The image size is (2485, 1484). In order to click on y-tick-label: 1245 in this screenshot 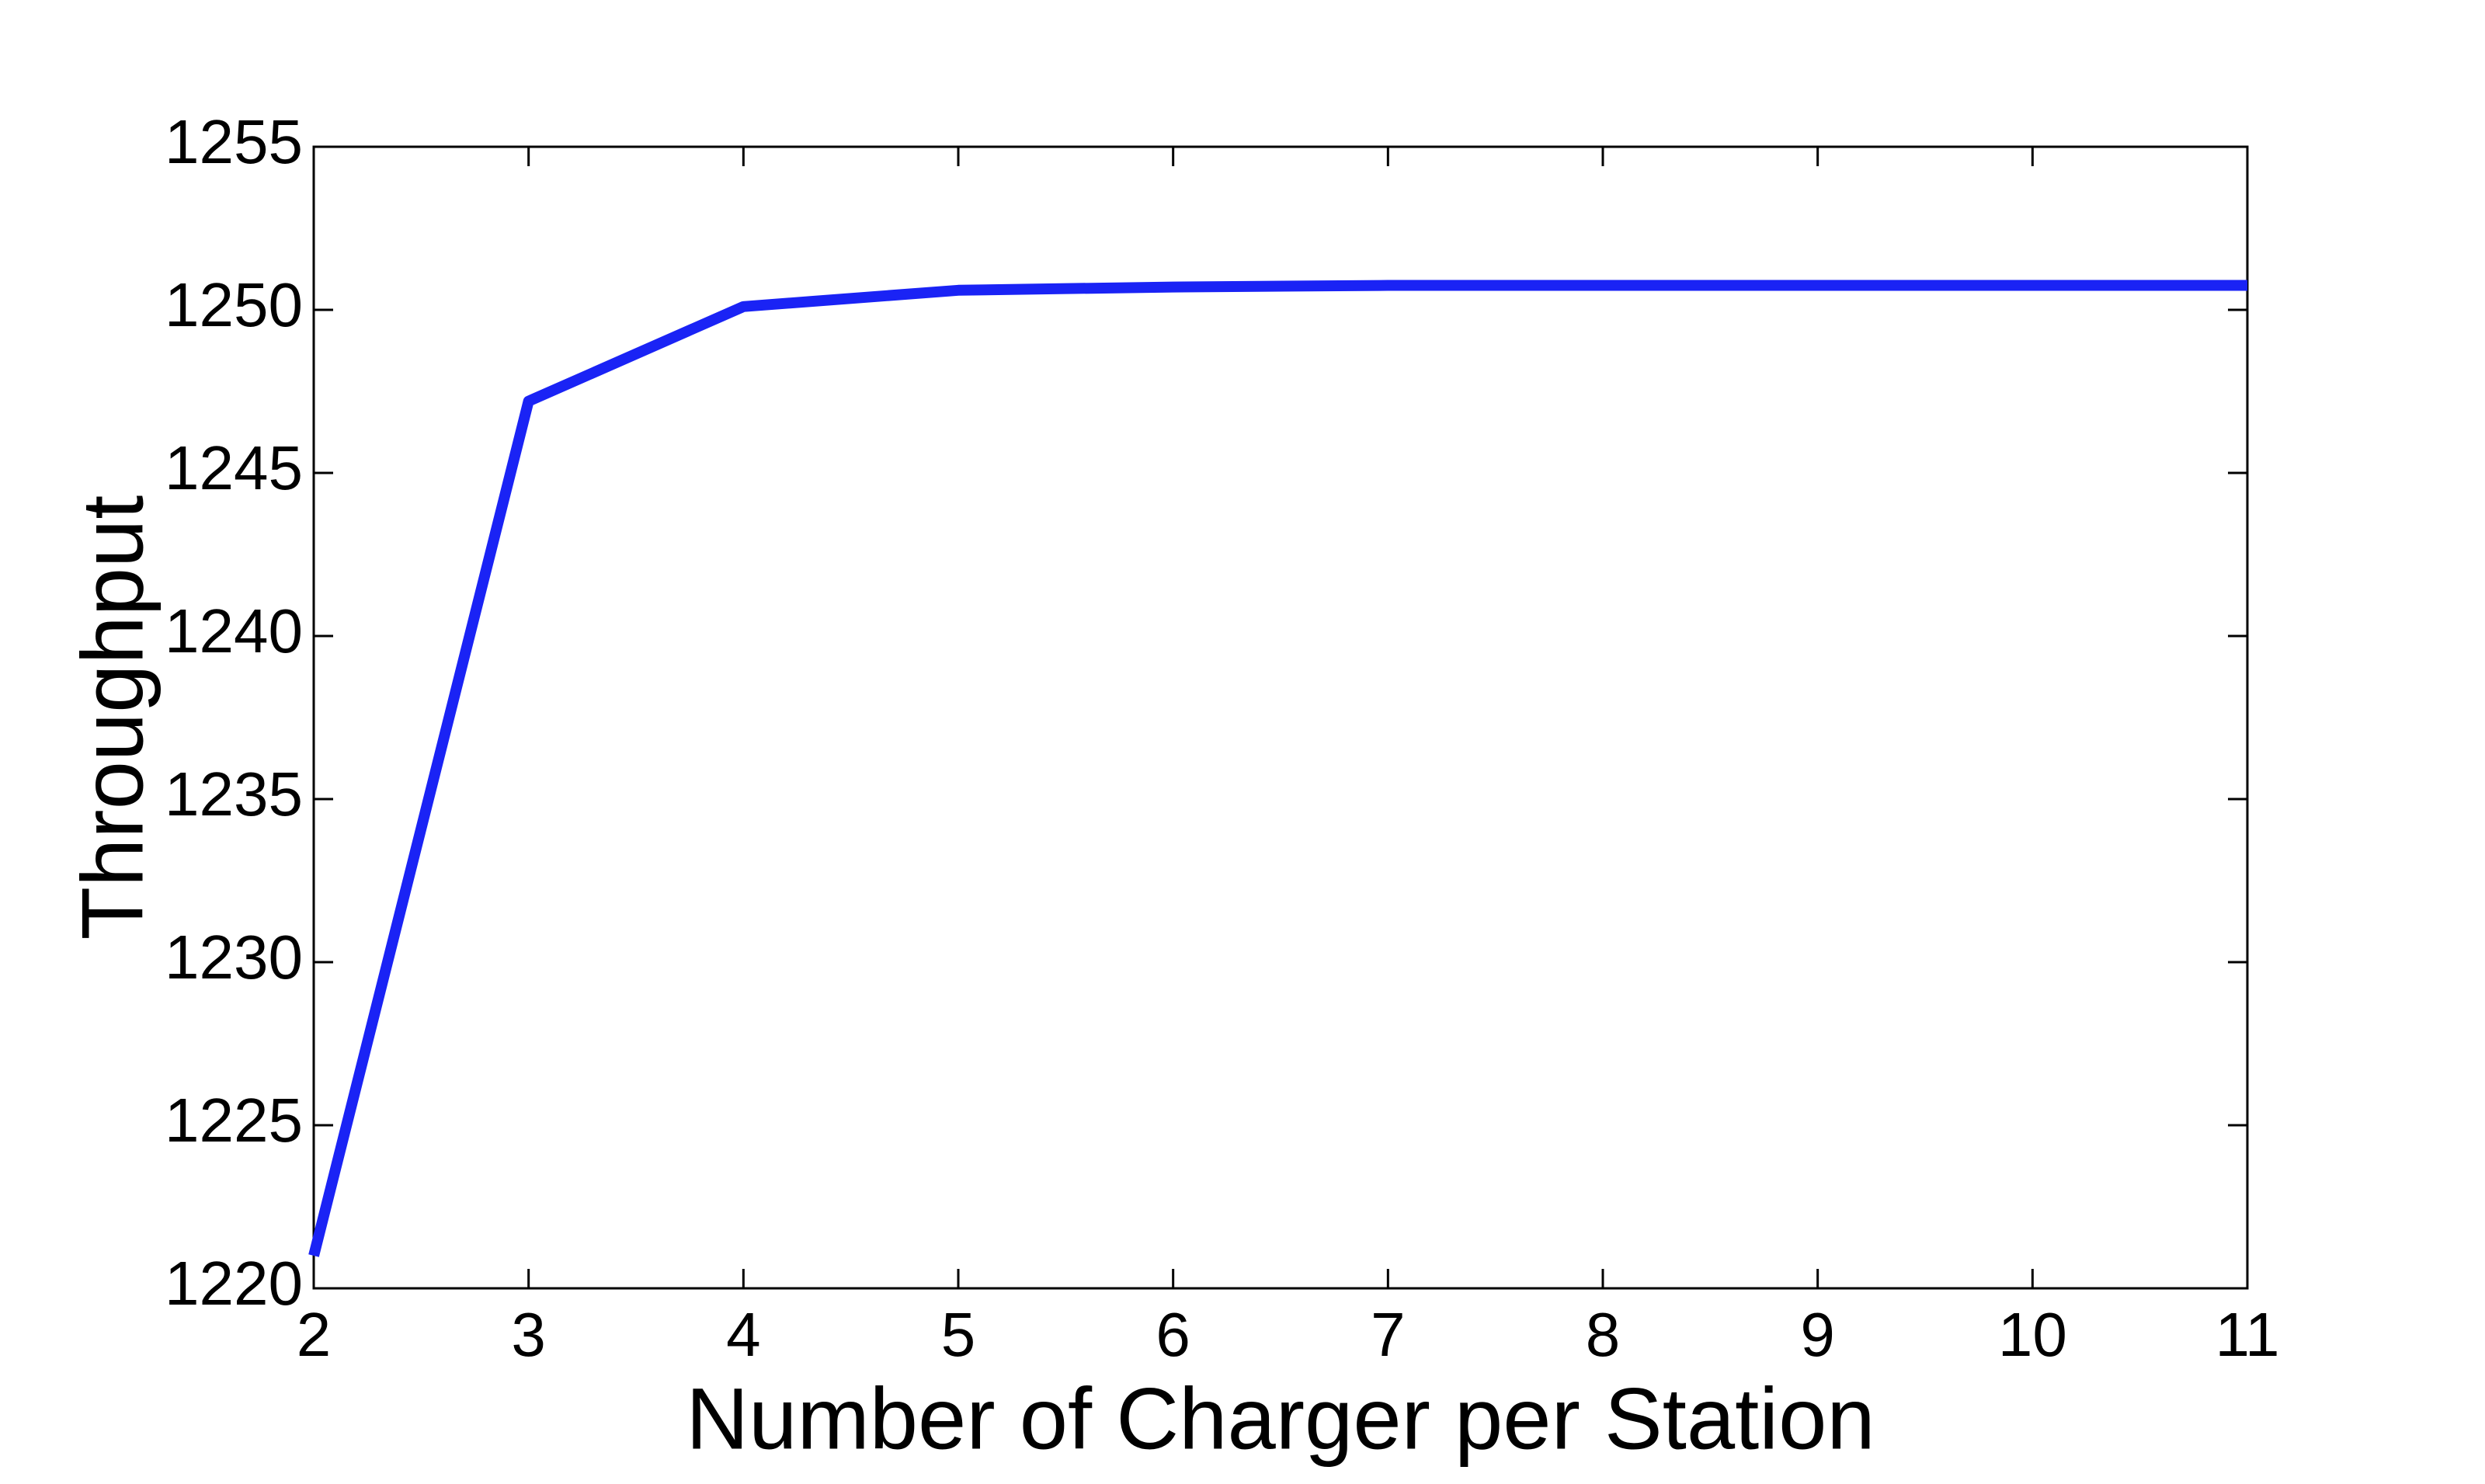, I will do `click(234, 467)`.